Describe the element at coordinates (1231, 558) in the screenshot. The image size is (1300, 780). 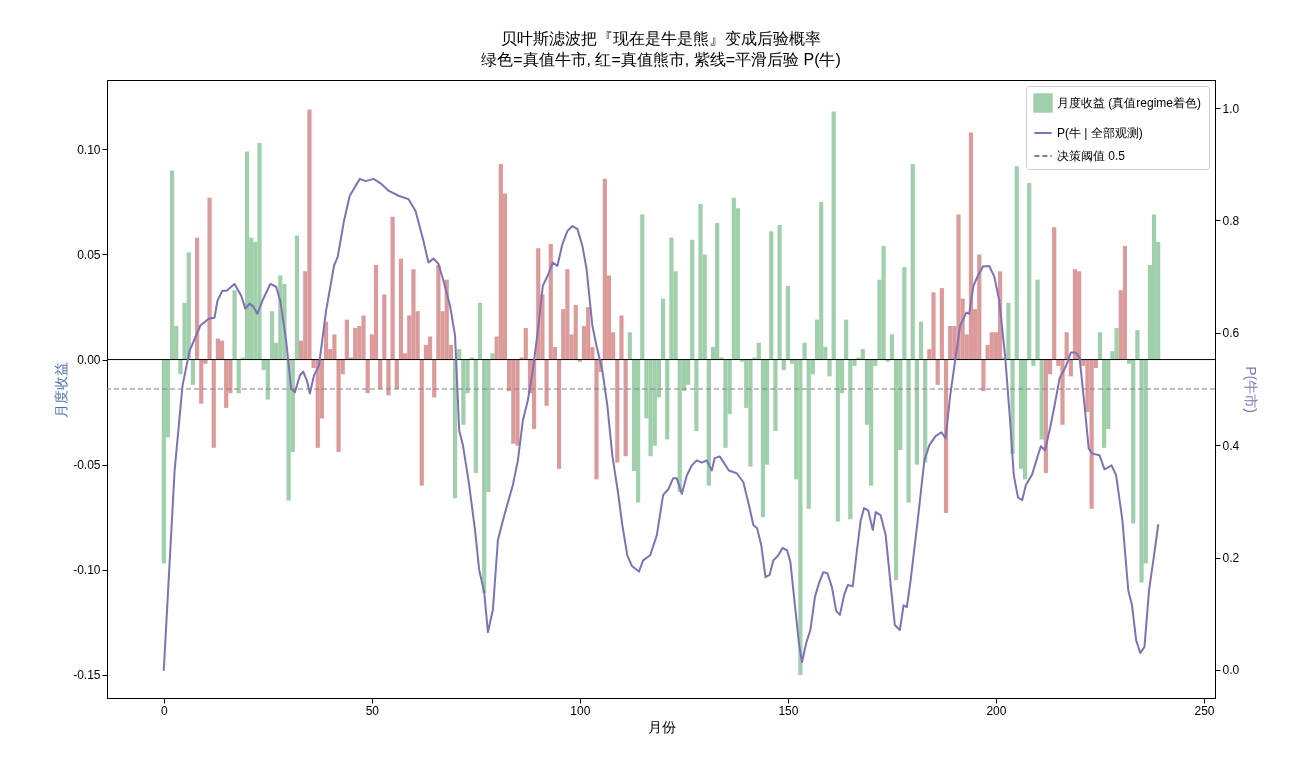
I see `y2-tick-label: 0.2` at that location.